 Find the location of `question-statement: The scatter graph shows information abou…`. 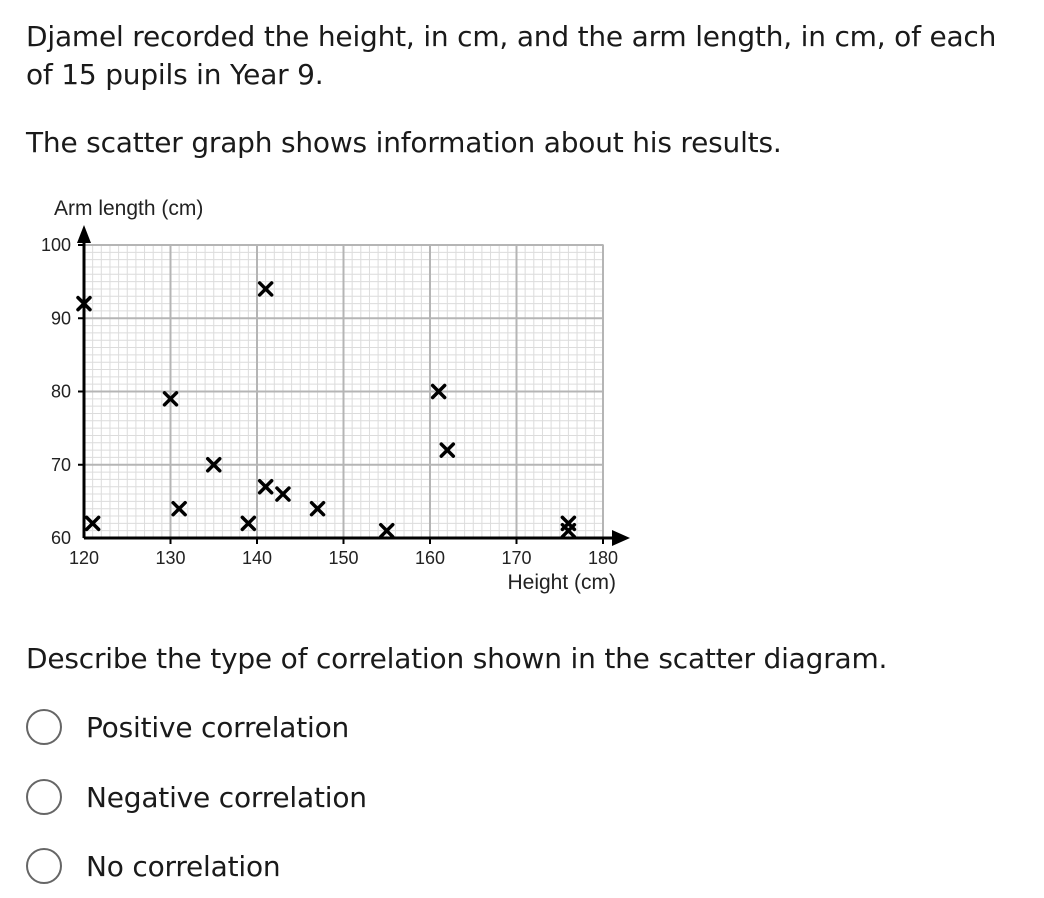

question-statement: The scatter graph shows information abou… is located at coordinates (404, 142).